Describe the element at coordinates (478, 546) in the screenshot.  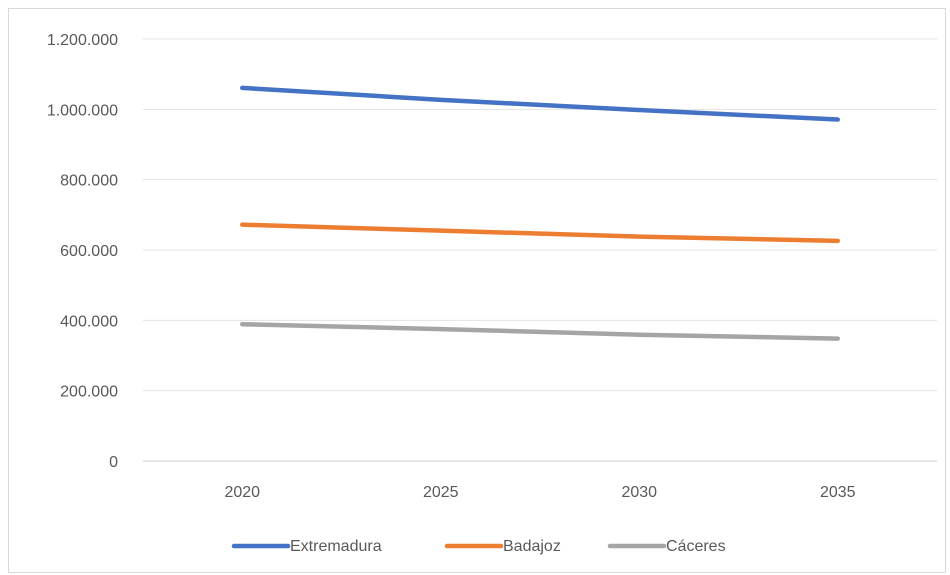
I see `legend: Extremadura Badajoz Cáceres` at that location.